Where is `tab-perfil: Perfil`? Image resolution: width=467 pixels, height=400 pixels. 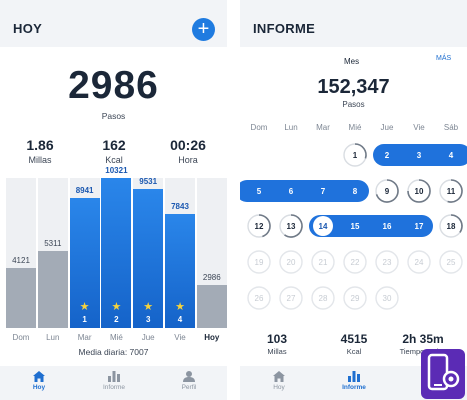 tab-perfil: Perfil is located at coordinates (189, 381).